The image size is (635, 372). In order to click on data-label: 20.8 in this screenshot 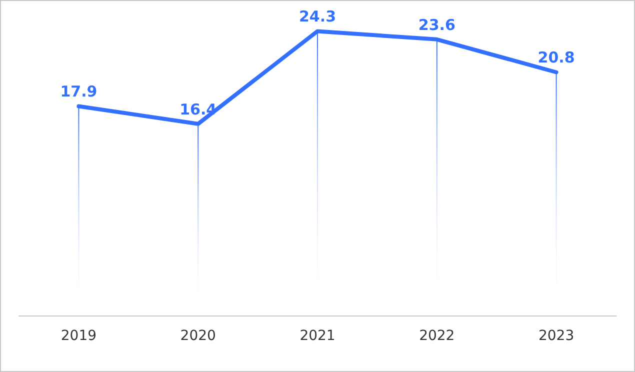, I will do `click(556, 57)`.